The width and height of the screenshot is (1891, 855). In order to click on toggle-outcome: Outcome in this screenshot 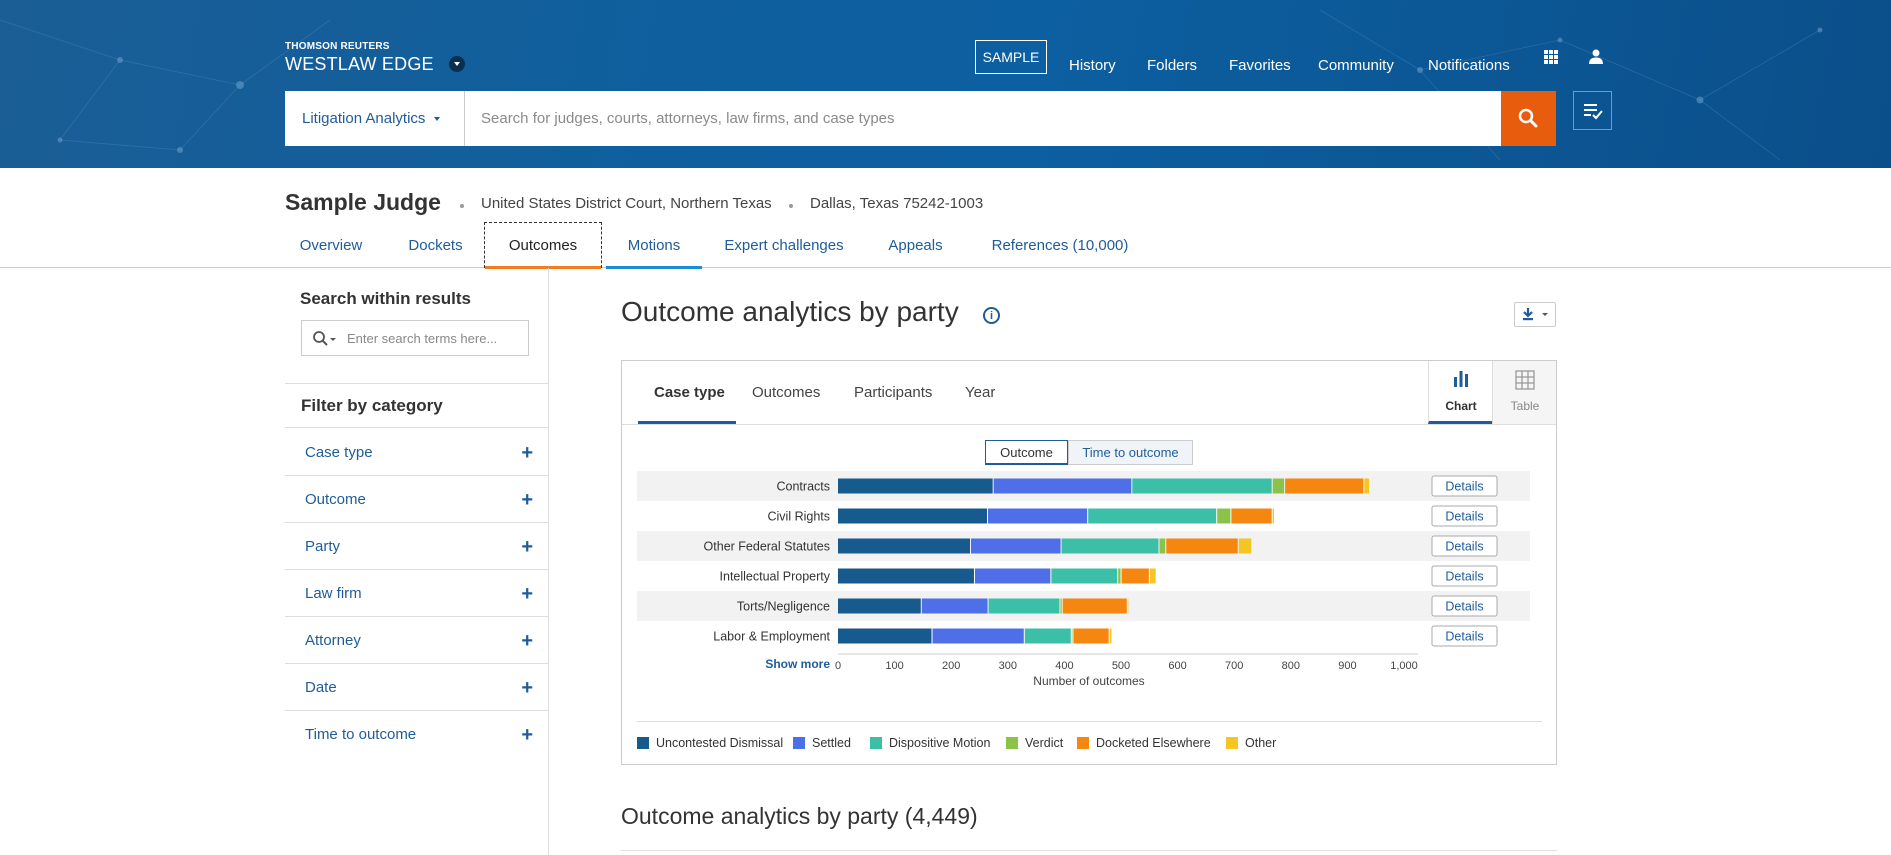, I will do `click(1026, 452)`.